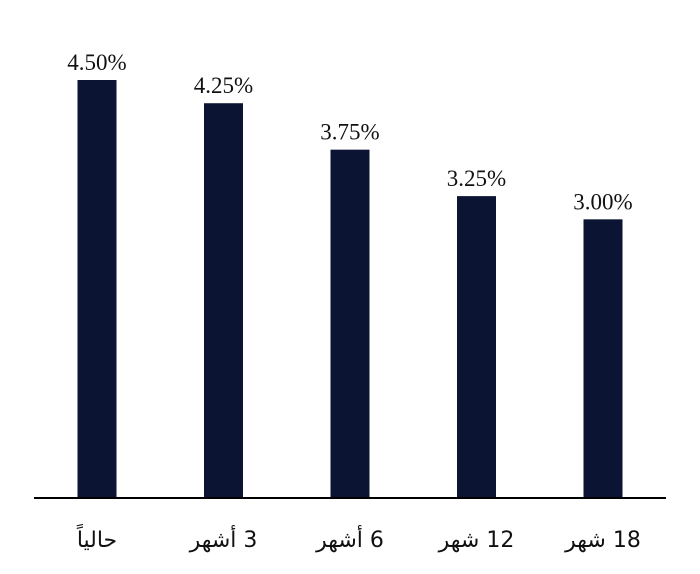 This screenshot has width=700, height=574. What do you see at coordinates (349, 539) in the screenshot?
I see `category-label-2: 6 أشهر` at bounding box center [349, 539].